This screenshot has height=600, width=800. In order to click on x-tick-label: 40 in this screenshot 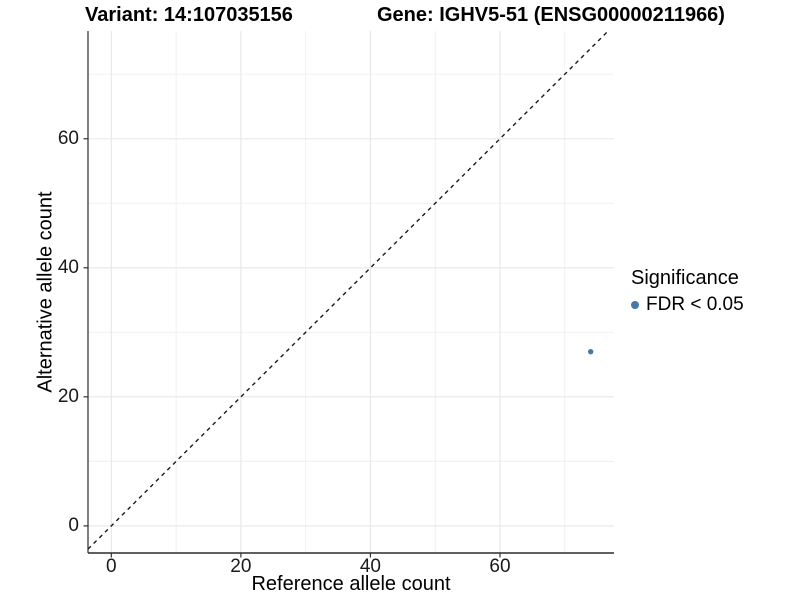, I will do `click(370, 566)`.